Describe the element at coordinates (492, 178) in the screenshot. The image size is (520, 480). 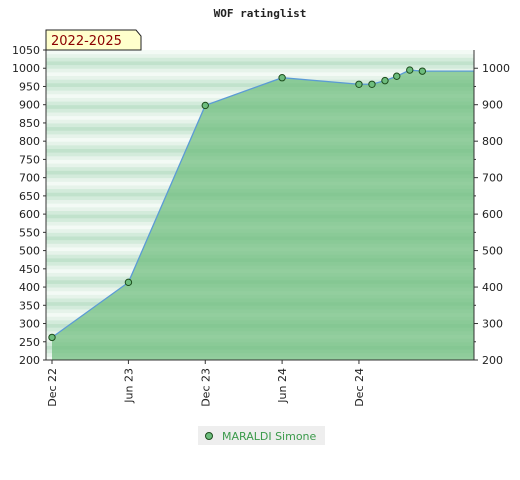
I see `y-tick-label-right: 700` at that location.